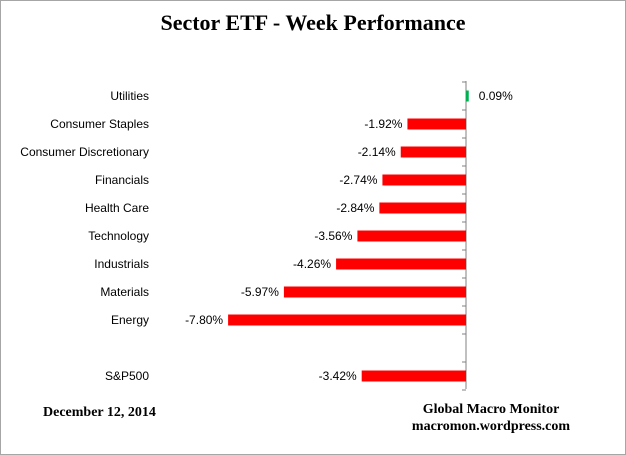  What do you see at coordinates (338, 376) in the screenshot?
I see `value-label-sandp500: -3.42%` at bounding box center [338, 376].